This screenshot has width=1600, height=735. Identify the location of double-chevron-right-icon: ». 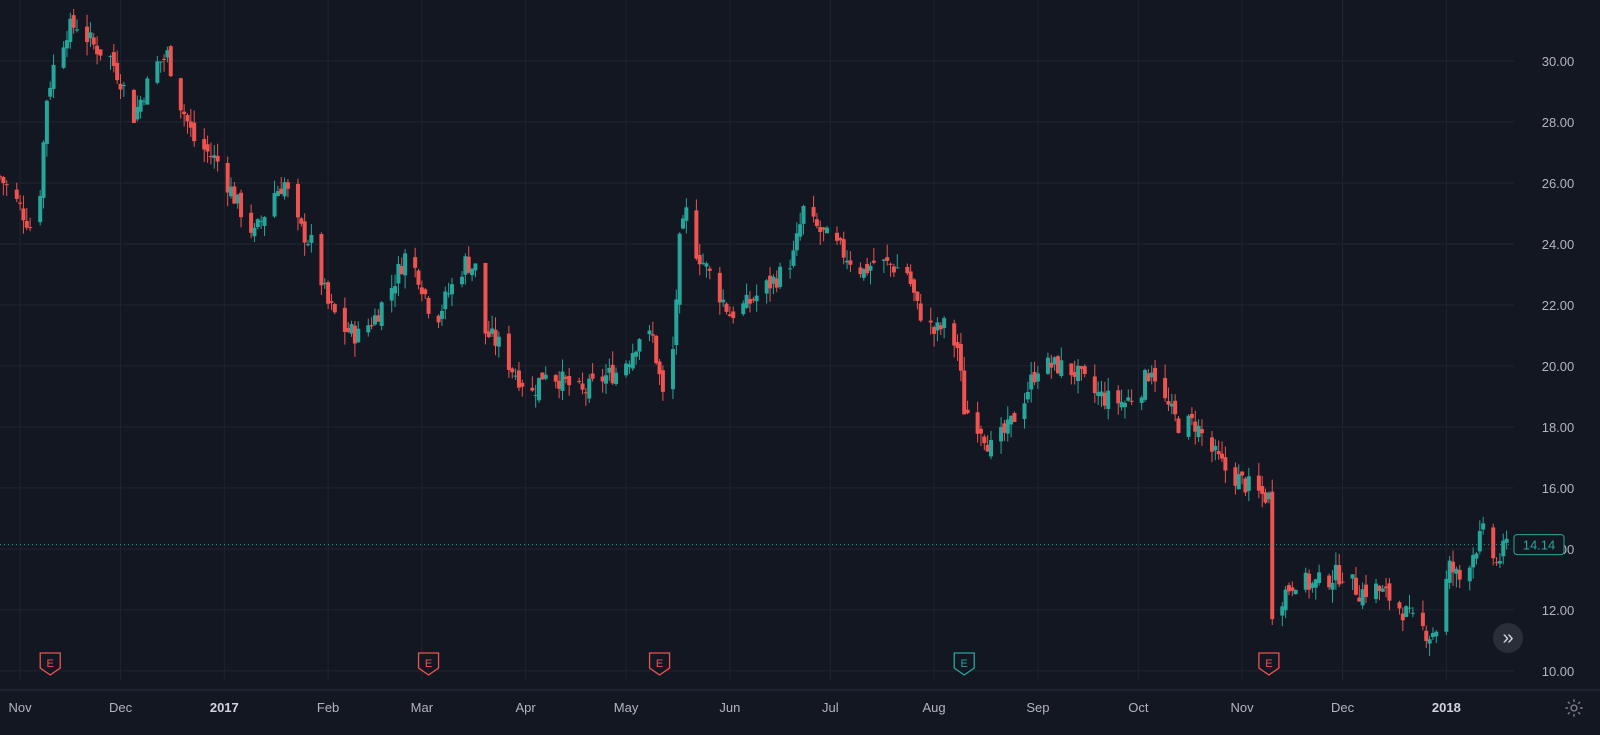
(1508, 637).